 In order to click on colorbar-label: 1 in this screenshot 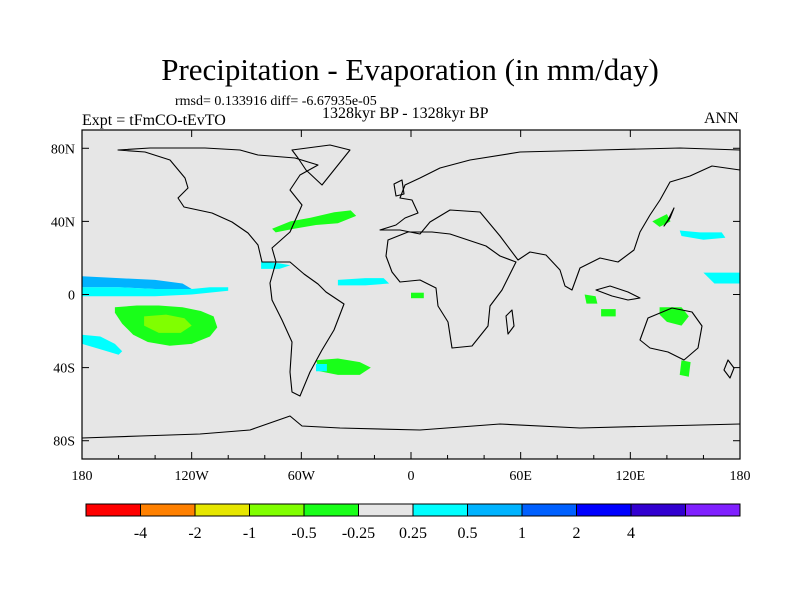, I will do `click(522, 533)`.